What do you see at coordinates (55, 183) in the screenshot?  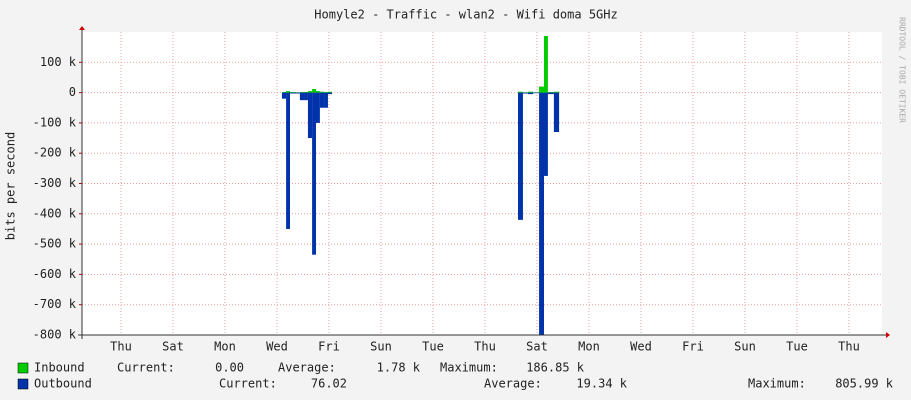 I see `y-tick-label: -300 k` at bounding box center [55, 183].